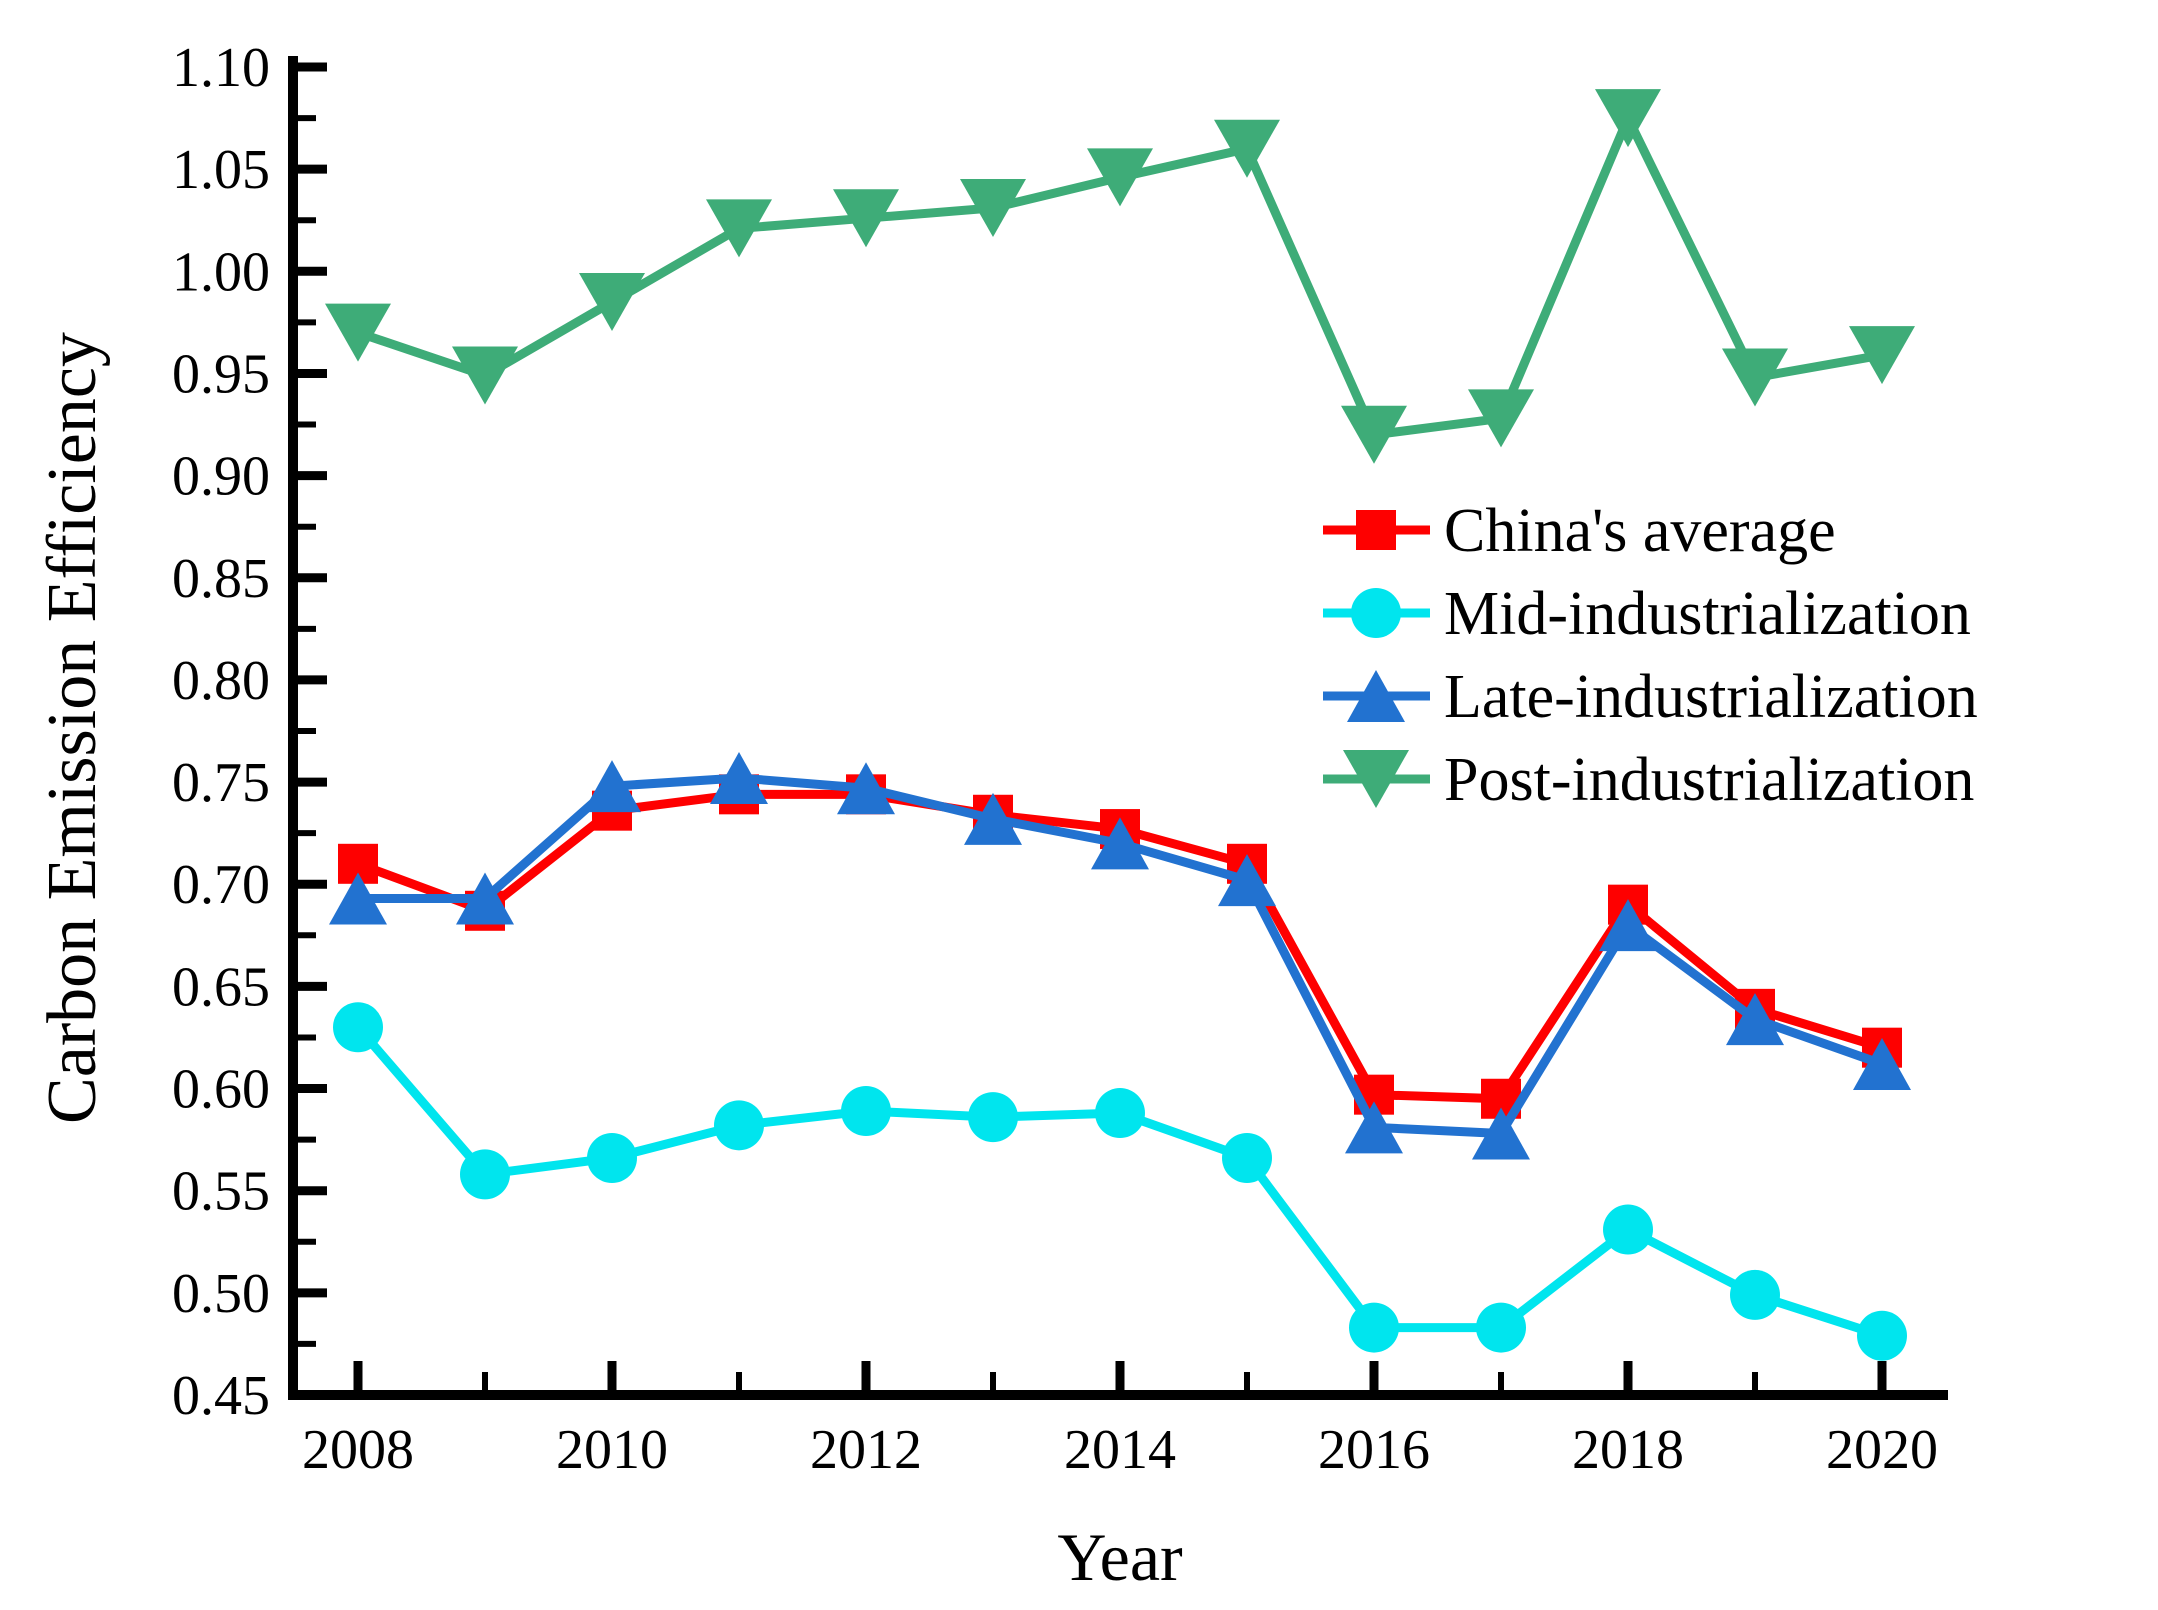  I want to click on y-tick-label: 1.00, so click(221, 272).